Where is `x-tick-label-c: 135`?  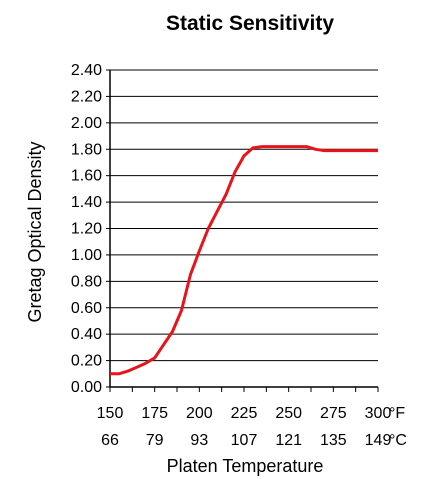 x-tick-label-c: 135 is located at coordinates (333, 440).